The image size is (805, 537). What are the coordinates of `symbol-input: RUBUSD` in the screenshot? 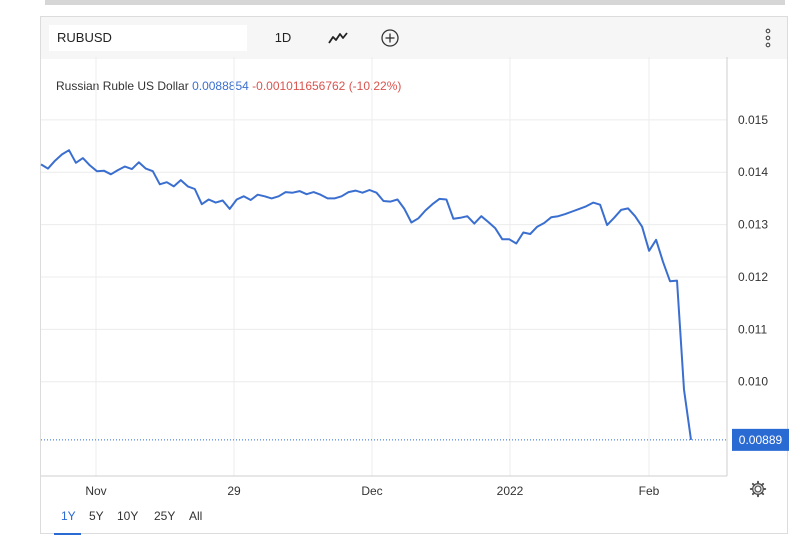 It's located at (148, 38).